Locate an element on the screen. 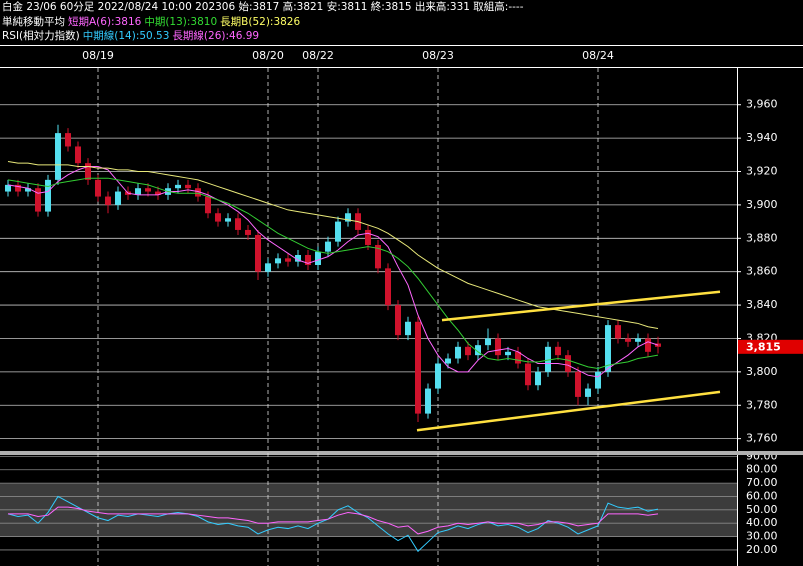 The image size is (803, 566). header-item: 中期線(14):50.53 is located at coordinates (126, 36).